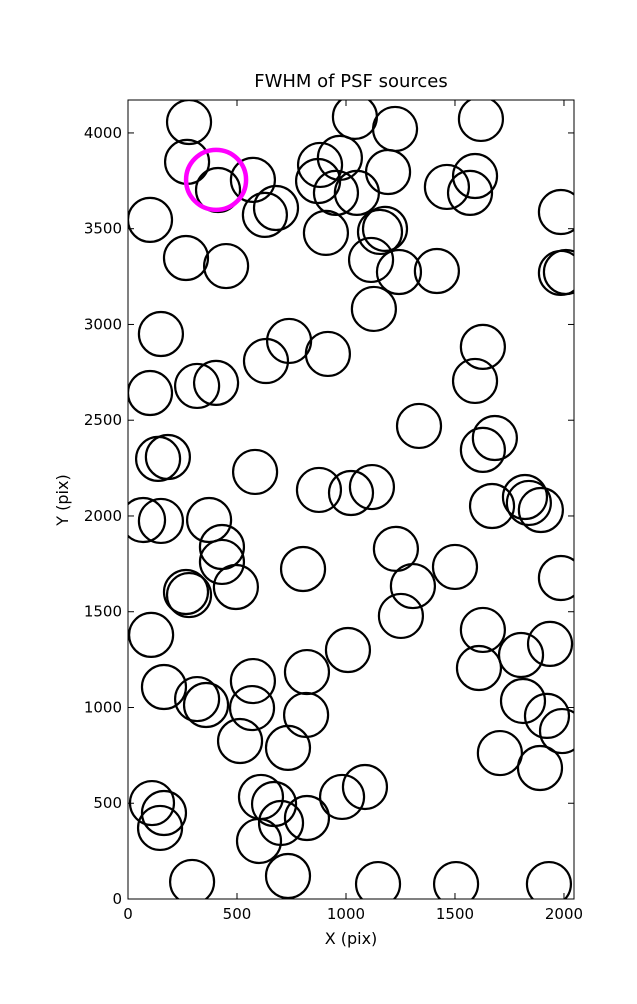  I want to click on y-tick-label: 2000, so click(103, 516).